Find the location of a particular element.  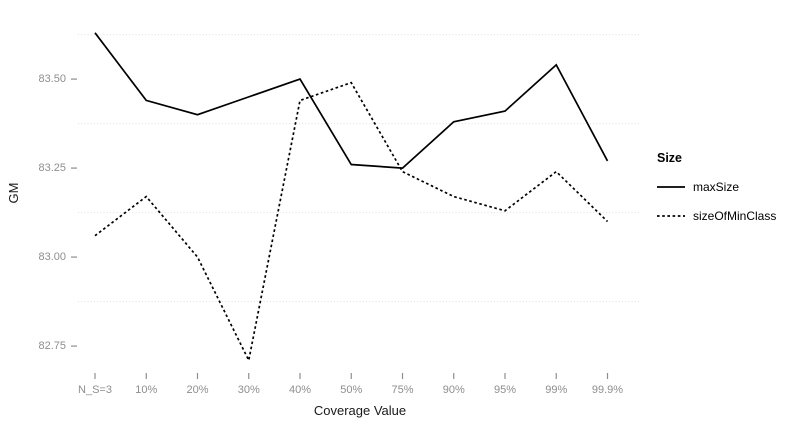

x-axis-title: Coverage Value is located at coordinates (360, 410).